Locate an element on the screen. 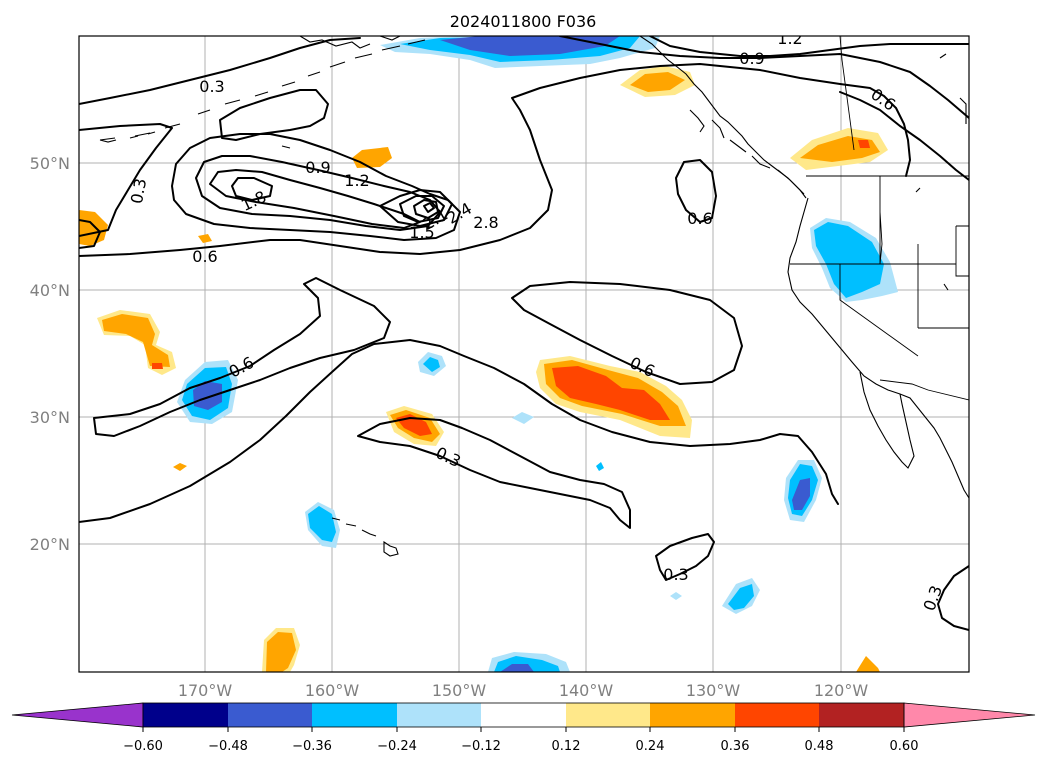 The width and height of the screenshot is (1047, 765). lon-label: 120°W is located at coordinates (841, 690).